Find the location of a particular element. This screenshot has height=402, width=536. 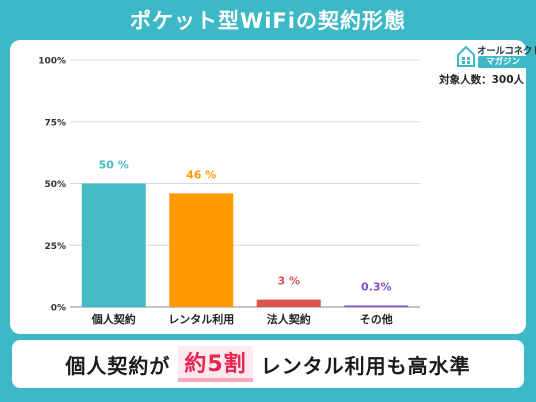

banner-text-before: 個人契約が is located at coordinates (118, 365).